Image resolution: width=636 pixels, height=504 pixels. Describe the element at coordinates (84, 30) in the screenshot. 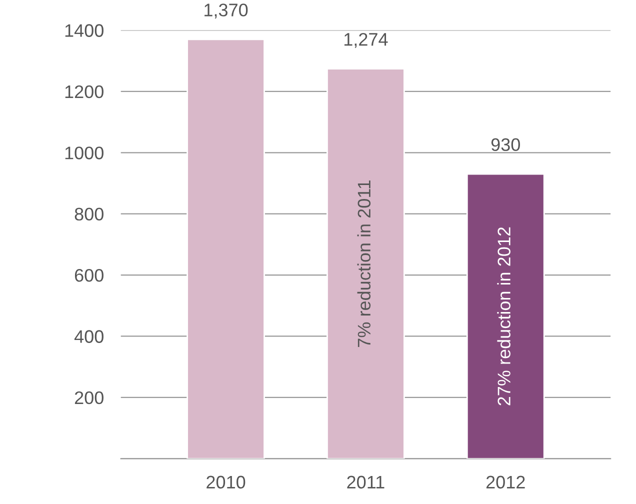

I see `y-tick-label: 1400` at that location.